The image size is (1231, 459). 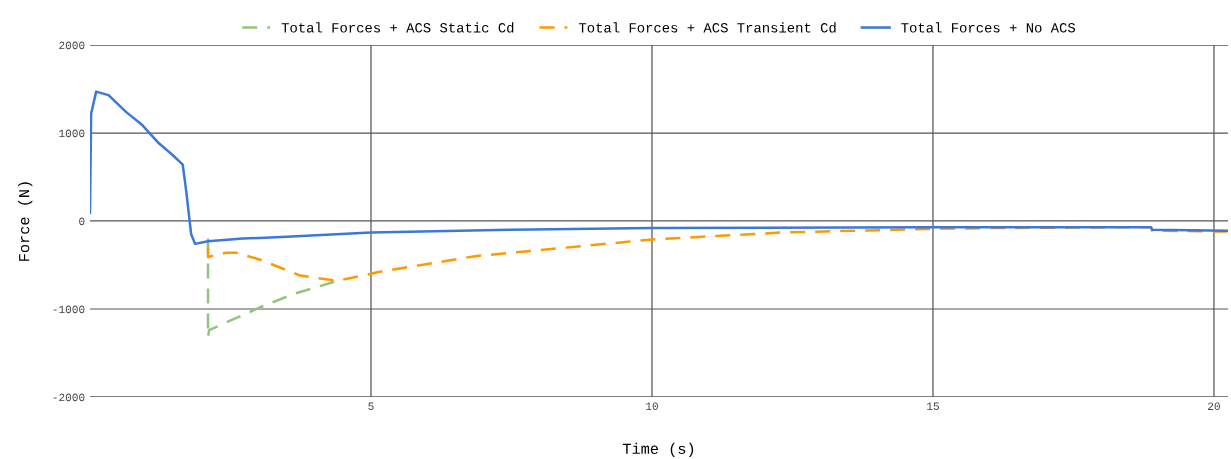 I want to click on x-tick-label: 5, so click(x=371, y=406).